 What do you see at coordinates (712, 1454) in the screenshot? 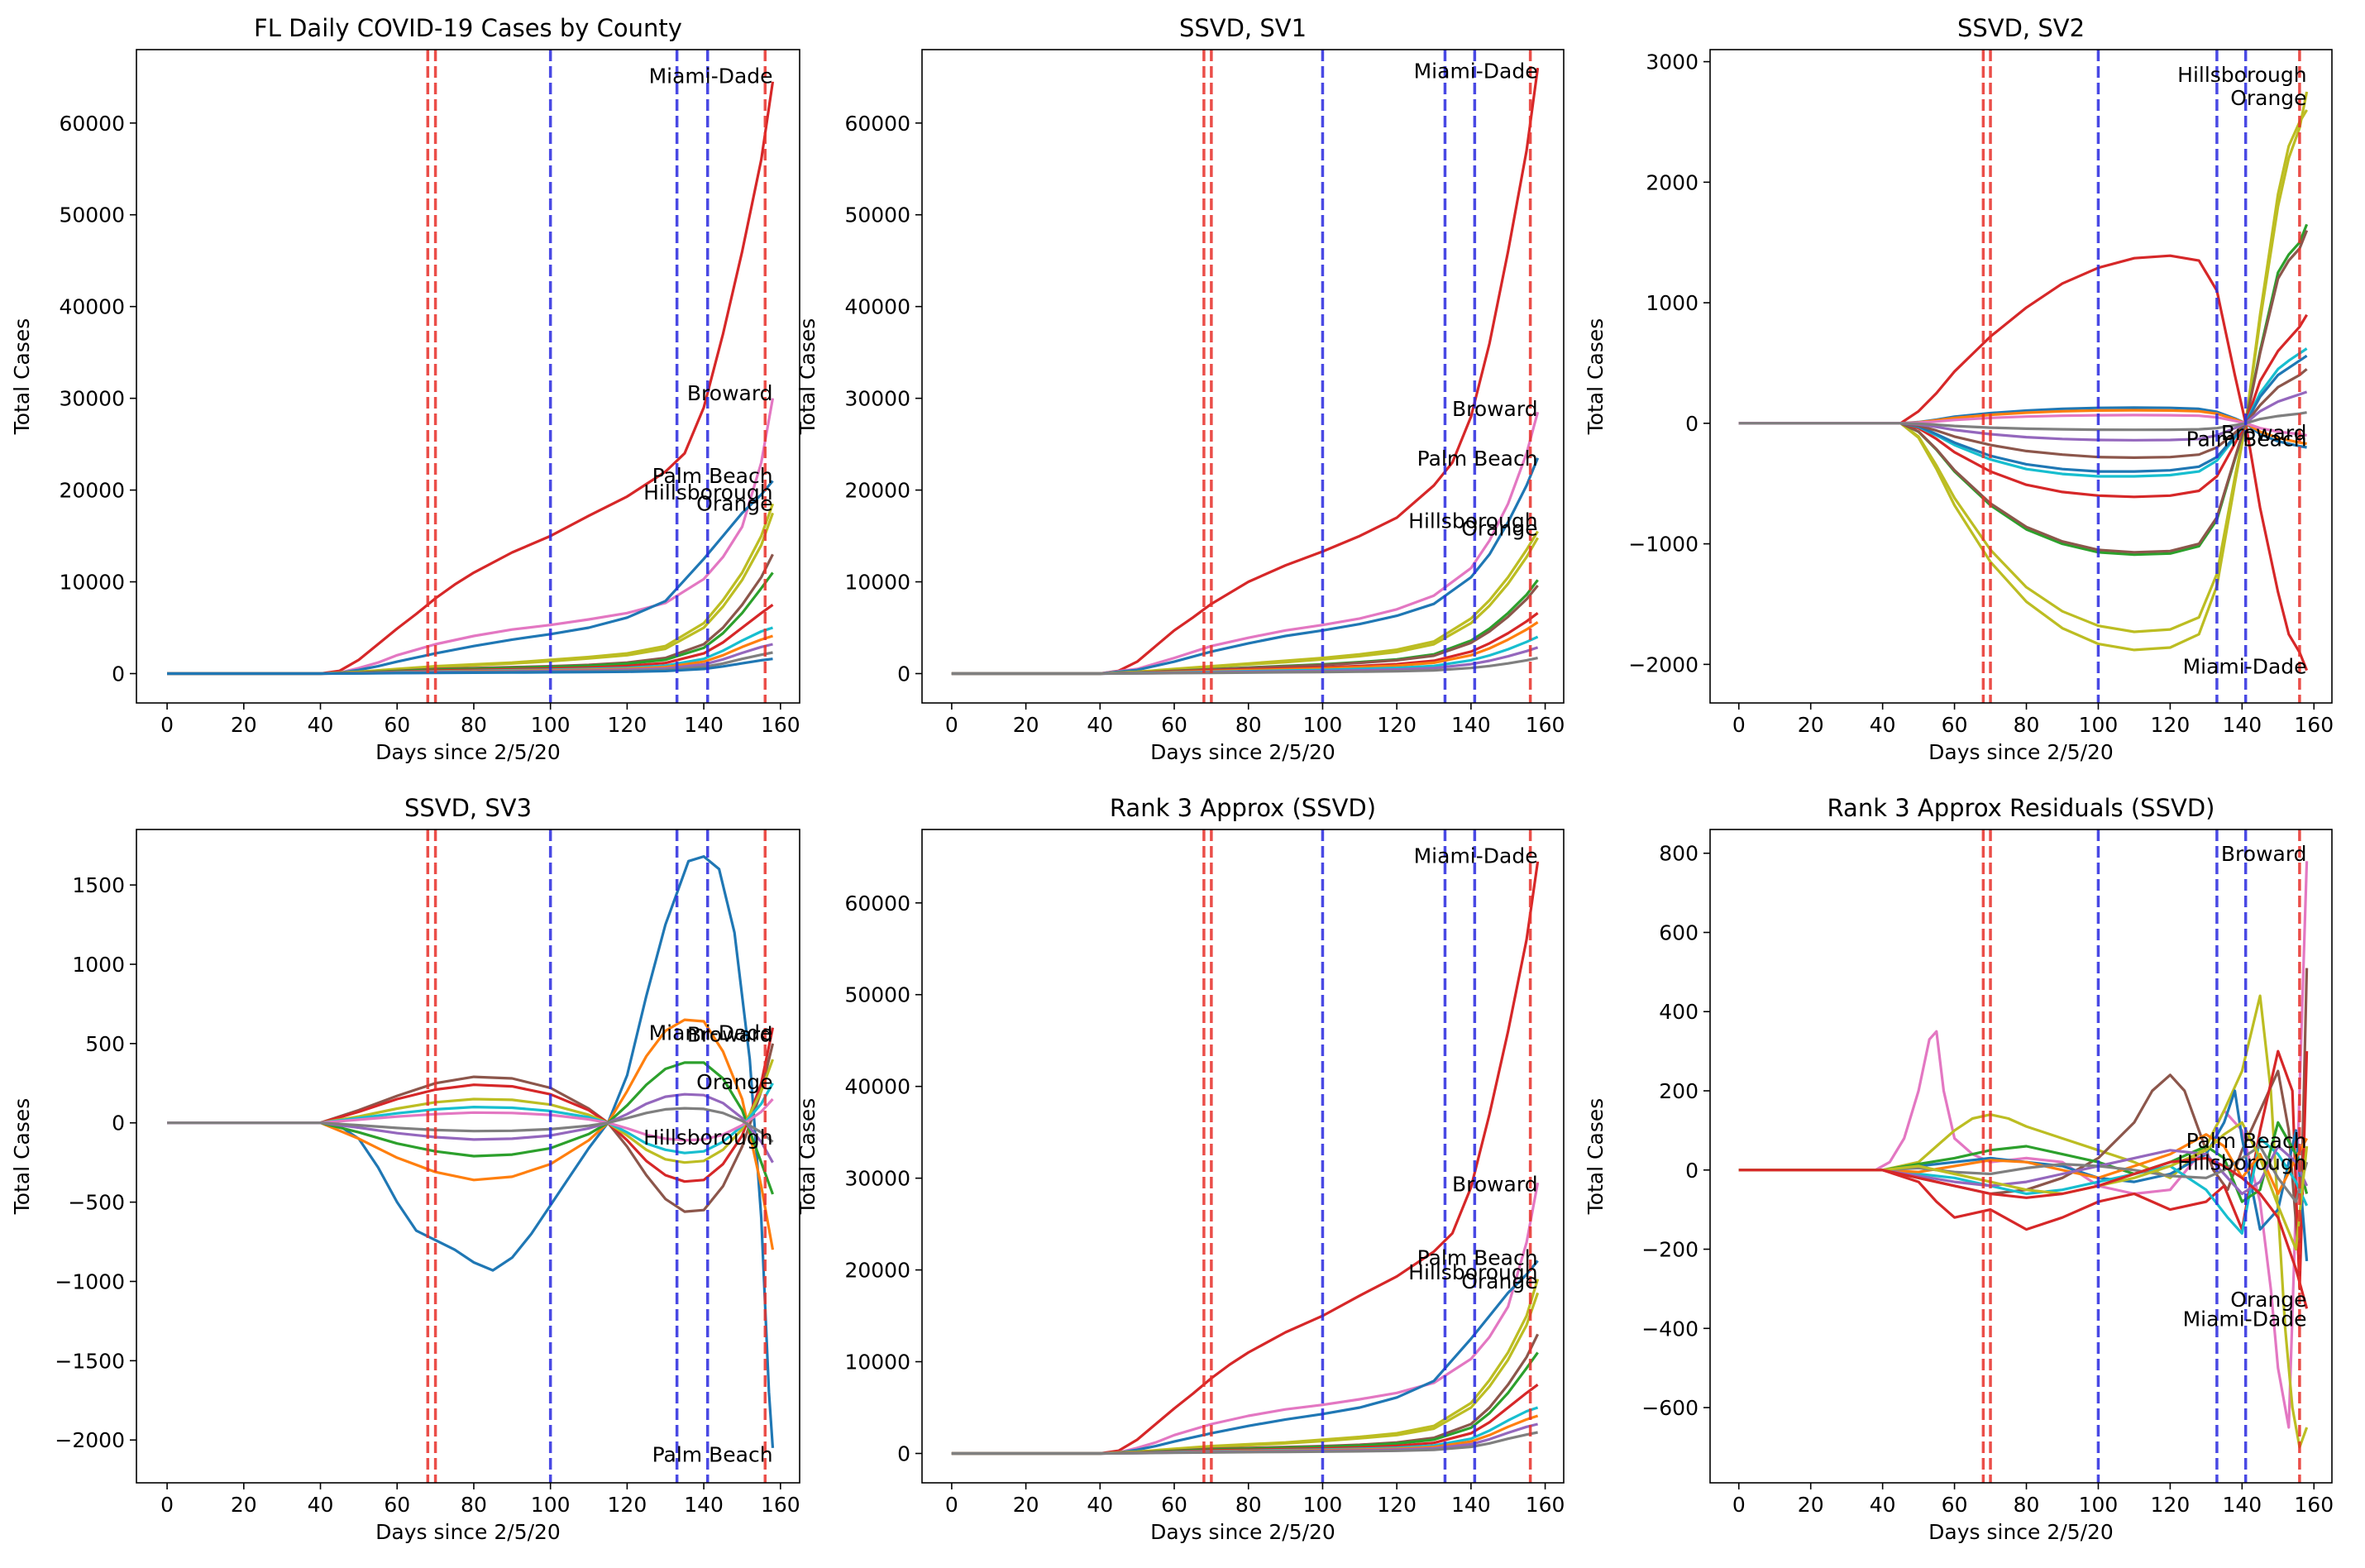
I see `annotation-label: Palm Beach` at bounding box center [712, 1454].